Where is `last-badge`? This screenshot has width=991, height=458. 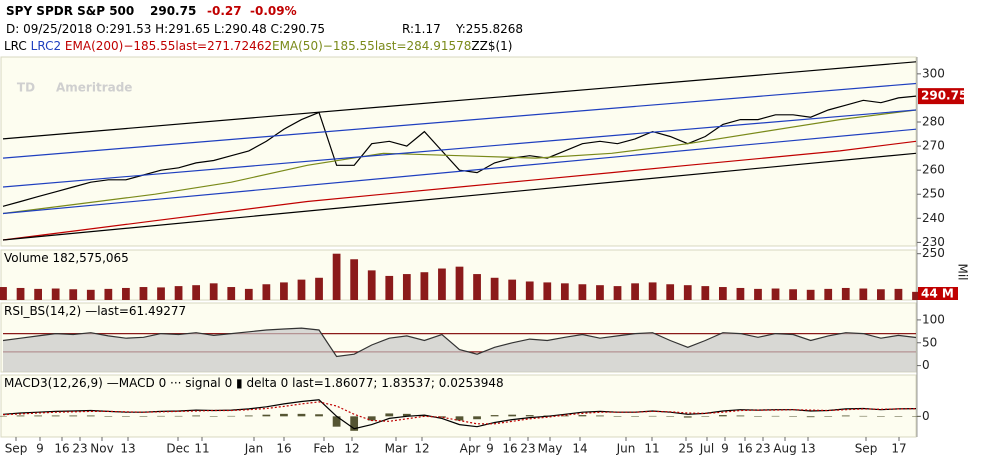 last-badge is located at coordinates (938, 293).